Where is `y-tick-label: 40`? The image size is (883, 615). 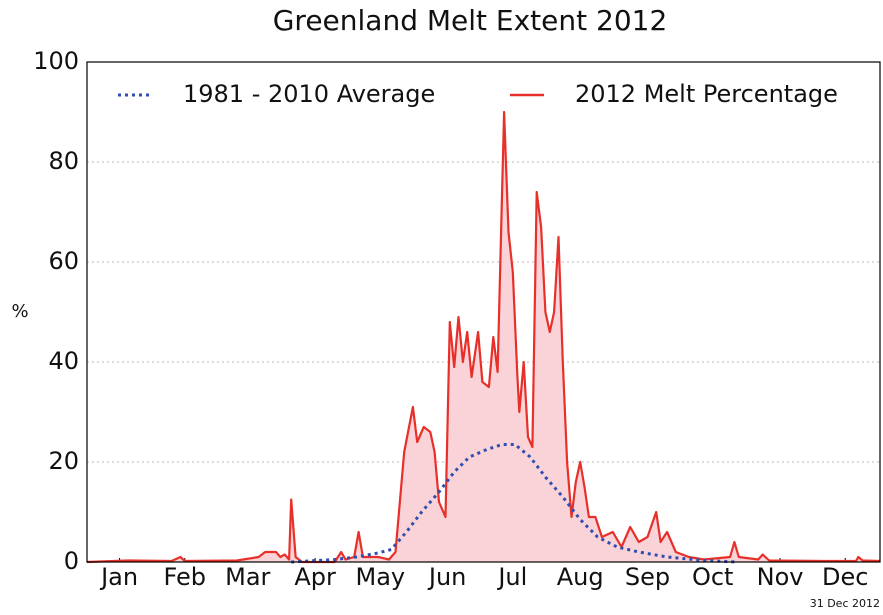 y-tick-label: 40 is located at coordinates (63, 361).